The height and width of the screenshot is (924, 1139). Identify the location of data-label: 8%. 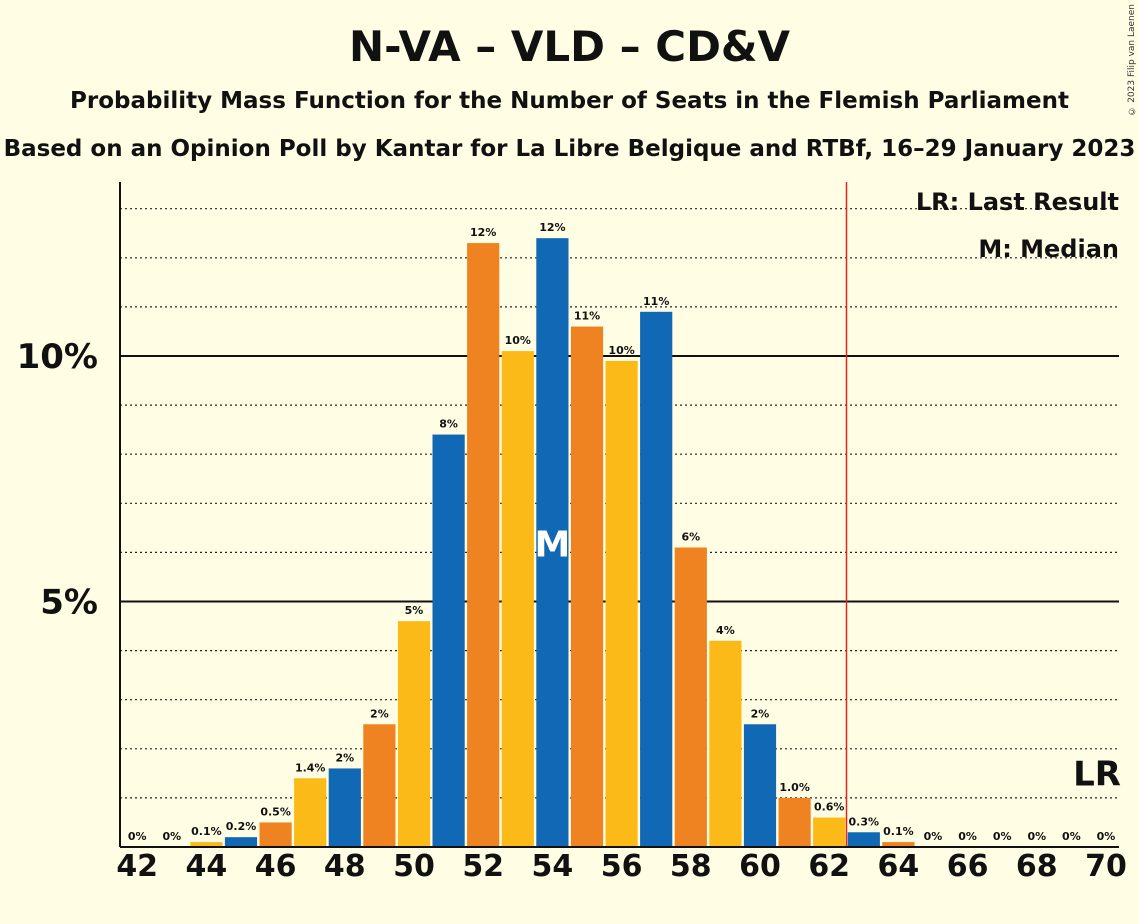
(448, 424).